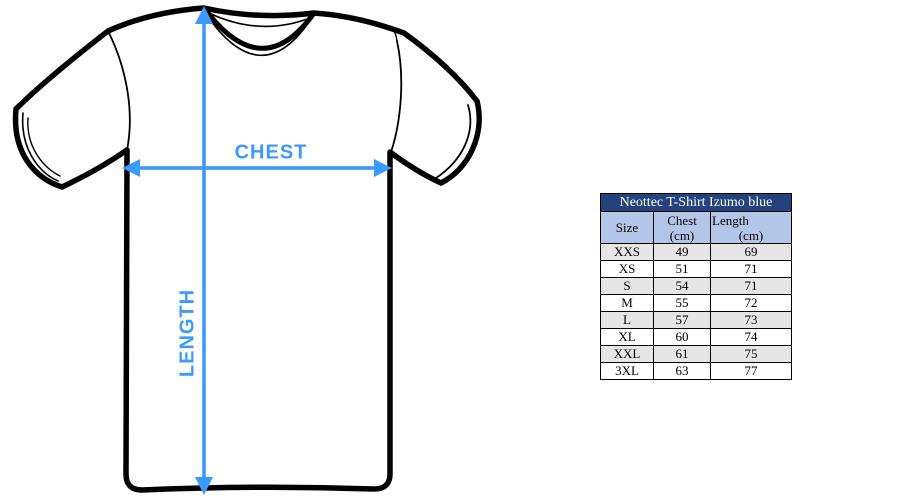 The width and height of the screenshot is (902, 502). Describe the element at coordinates (627, 227) in the screenshot. I see `column-header-size: Size` at that location.